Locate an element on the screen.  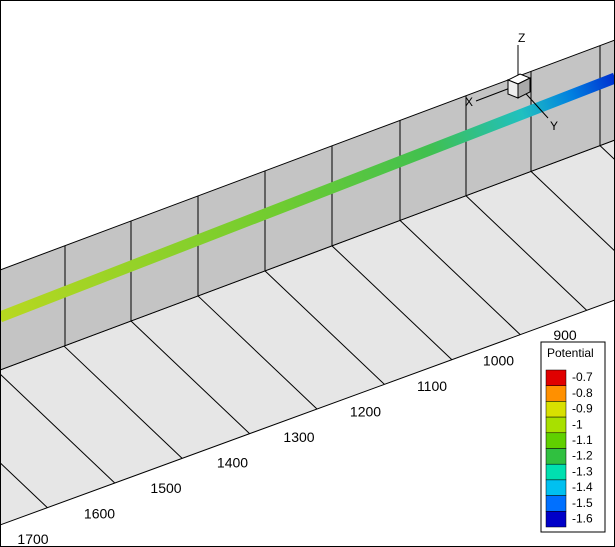
axis-label: 1500 is located at coordinates (165, 488).